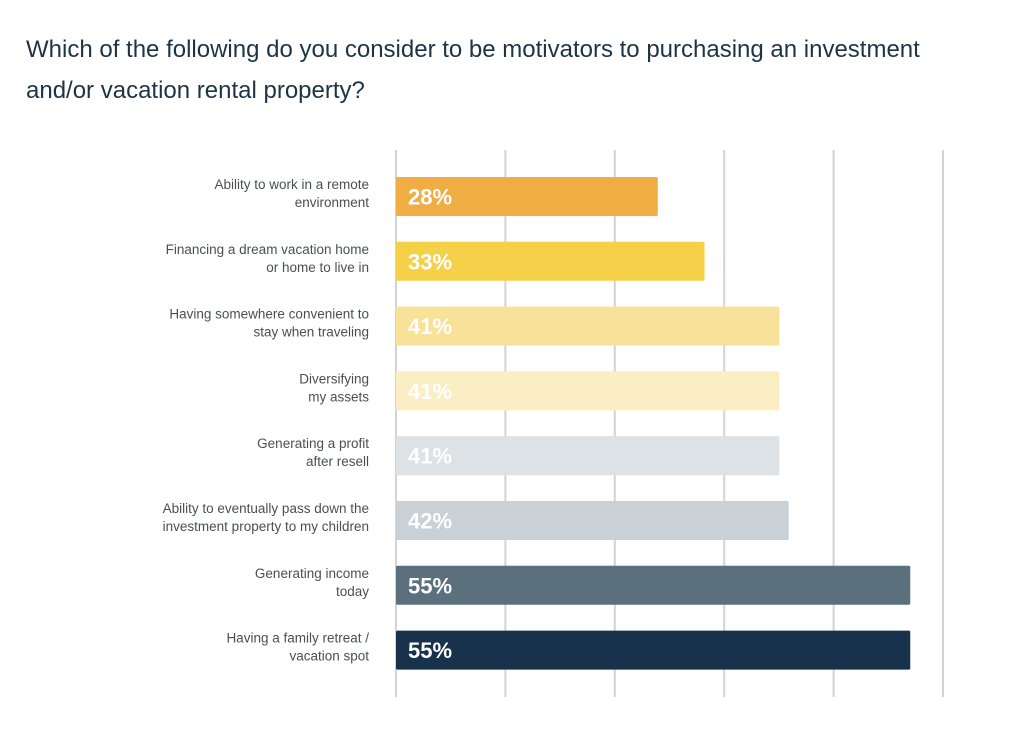 The height and width of the screenshot is (744, 1024). Describe the element at coordinates (334, 387) in the screenshot. I see `category-label: Diversifying my assets` at that location.